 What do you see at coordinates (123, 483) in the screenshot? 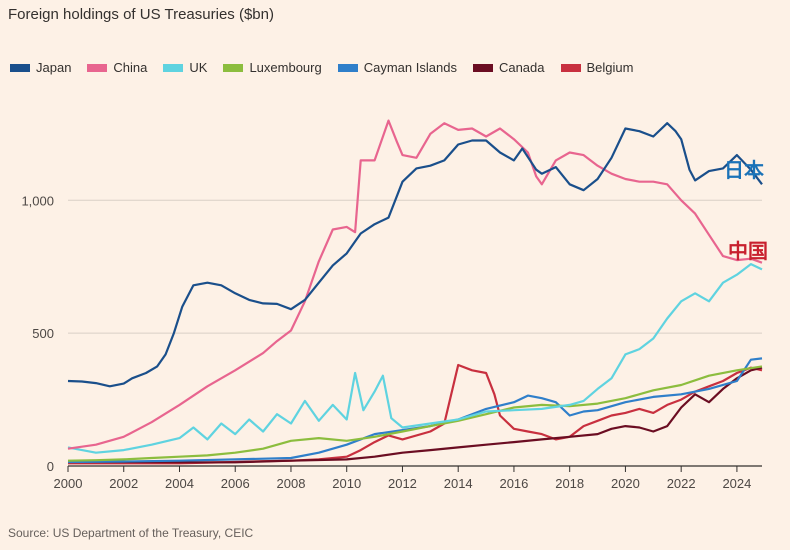
I see `x-tick-label: 2002` at bounding box center [123, 483].